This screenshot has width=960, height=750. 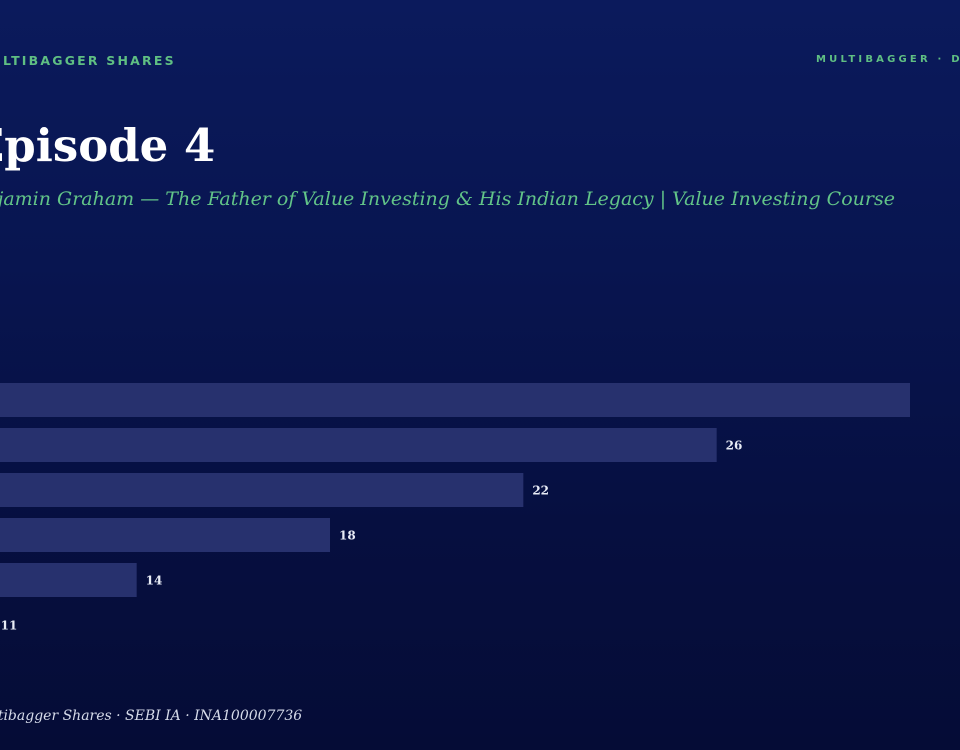 What do you see at coordinates (154, 581) in the screenshot?
I see `bar-value-label-4: 14` at bounding box center [154, 581].